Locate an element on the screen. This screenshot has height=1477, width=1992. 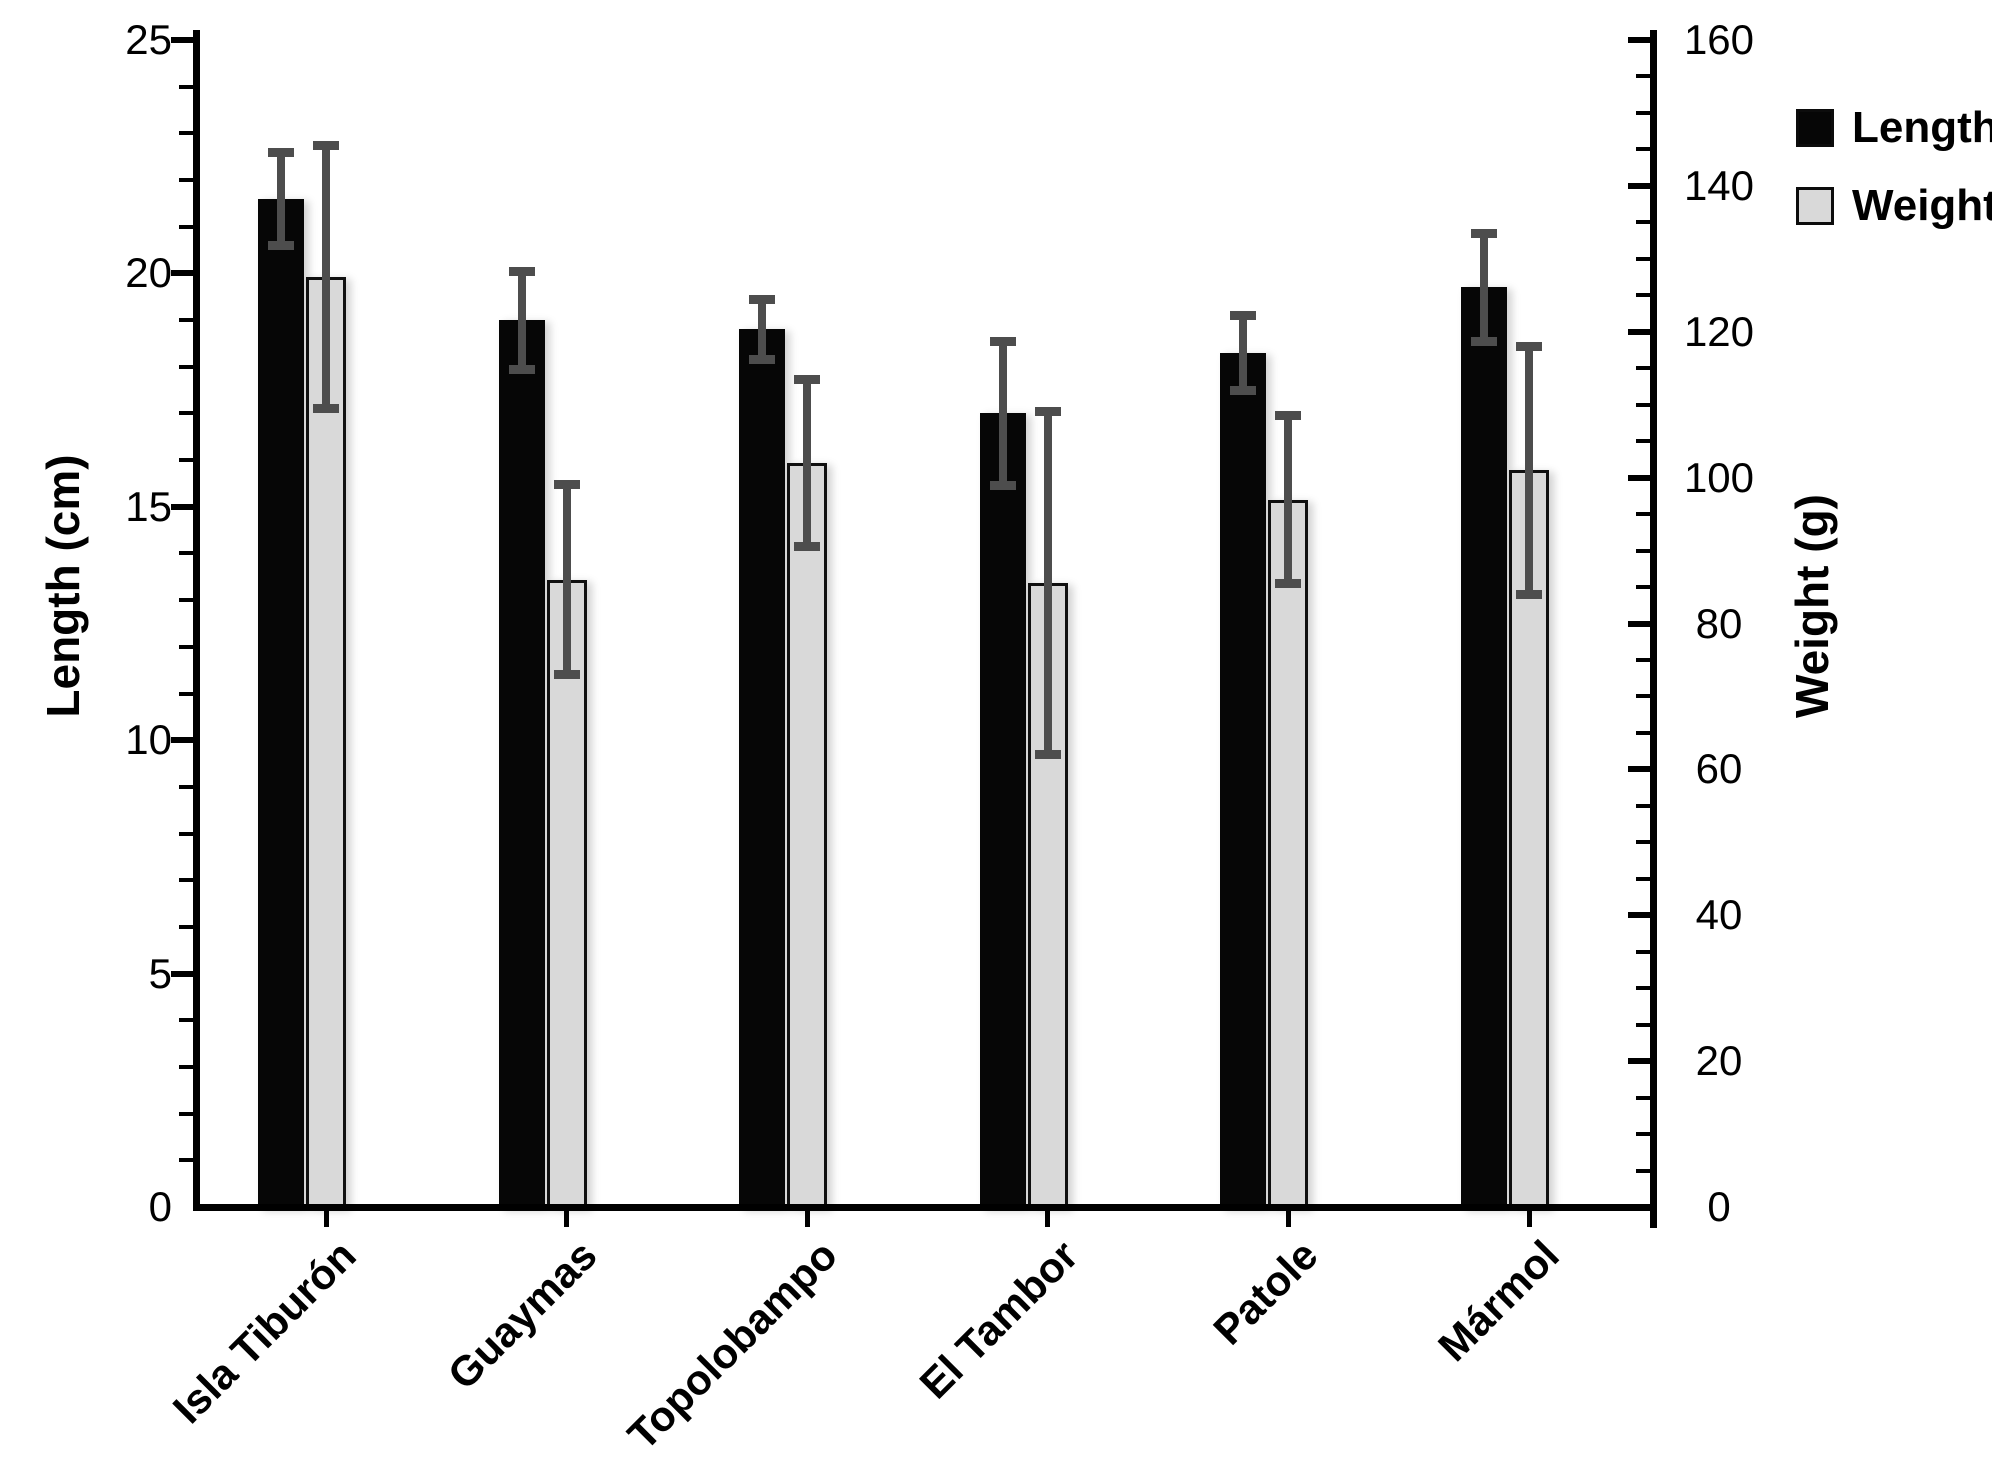
length-swatch-icon is located at coordinates (1815, 128).